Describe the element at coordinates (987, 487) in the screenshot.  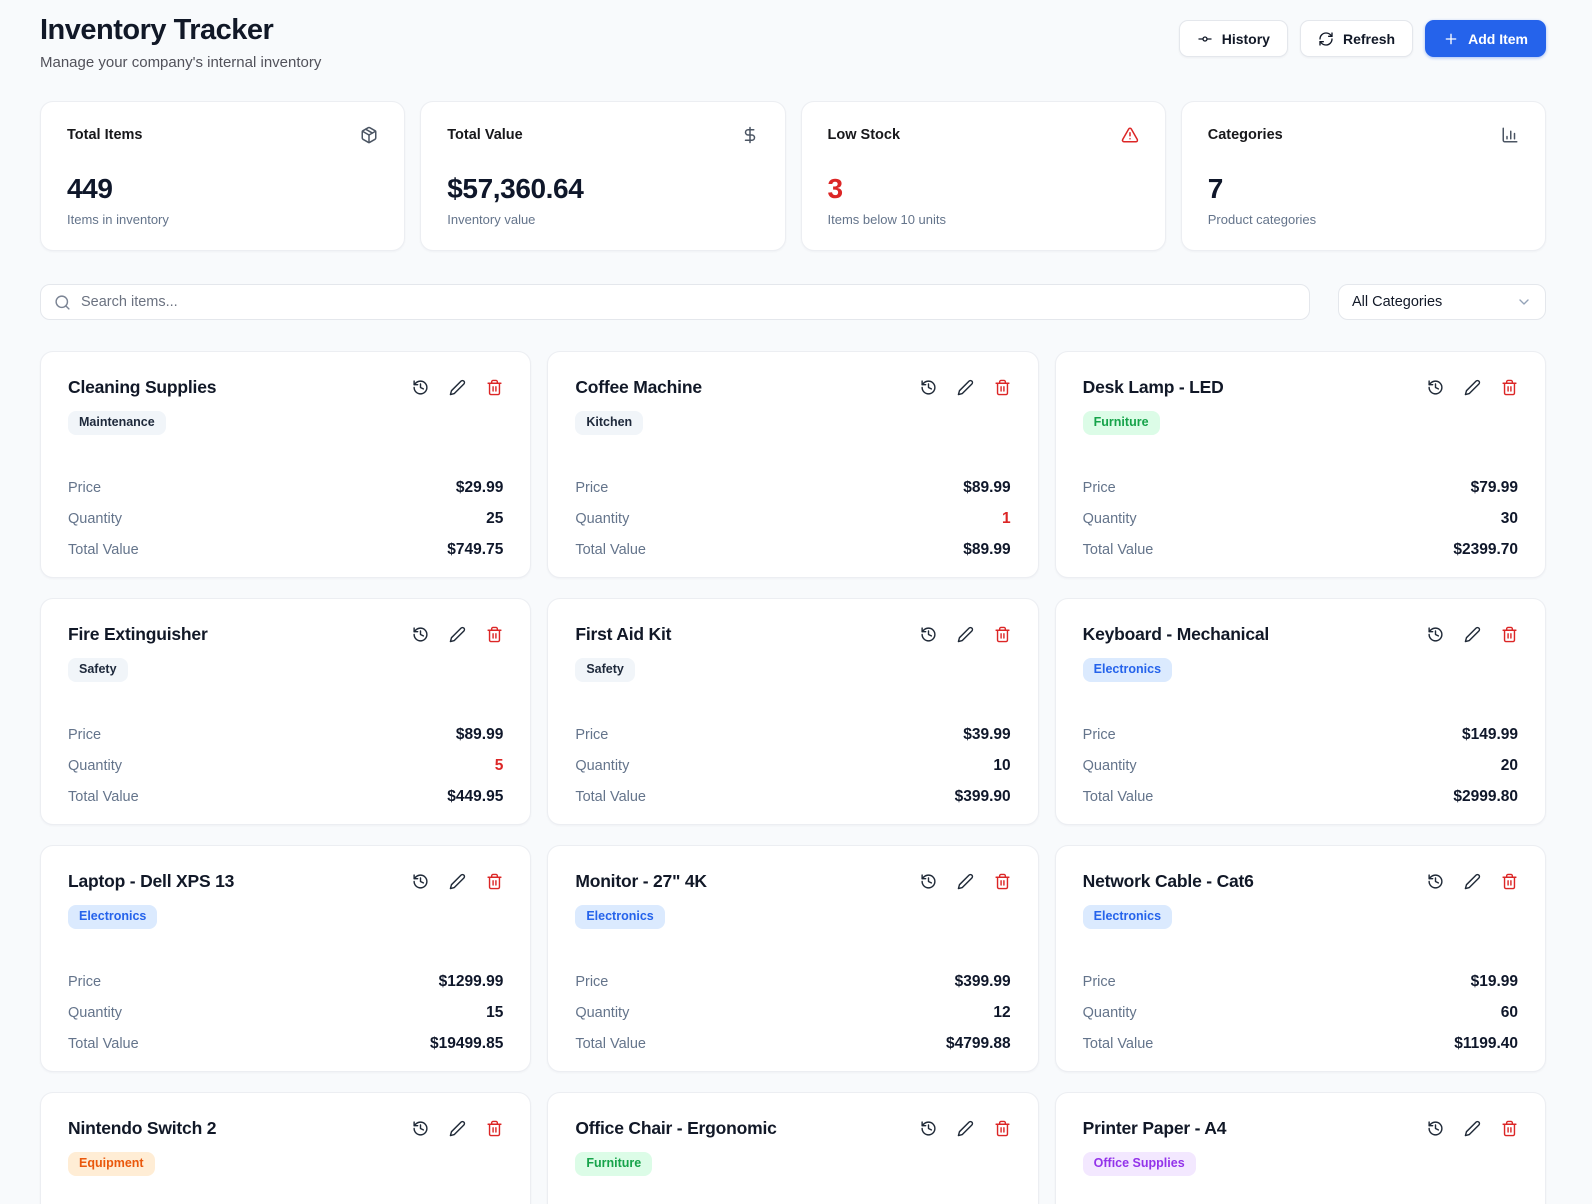
I see `price-value: $89.99` at that location.